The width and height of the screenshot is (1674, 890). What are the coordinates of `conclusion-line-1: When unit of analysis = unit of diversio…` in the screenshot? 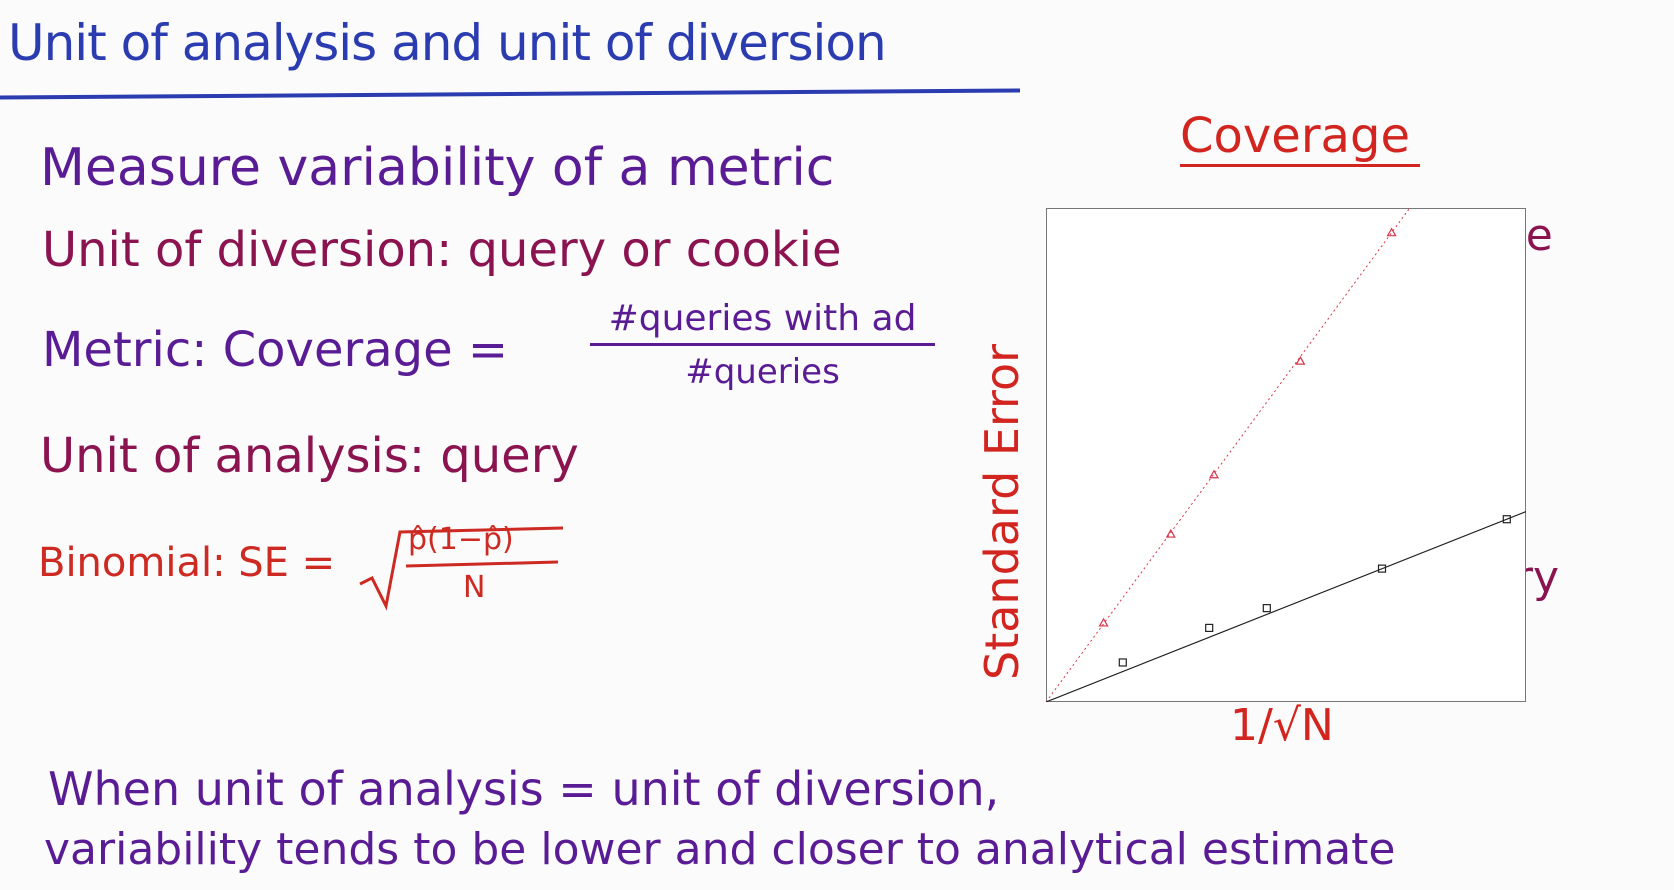 It's located at (524, 789).